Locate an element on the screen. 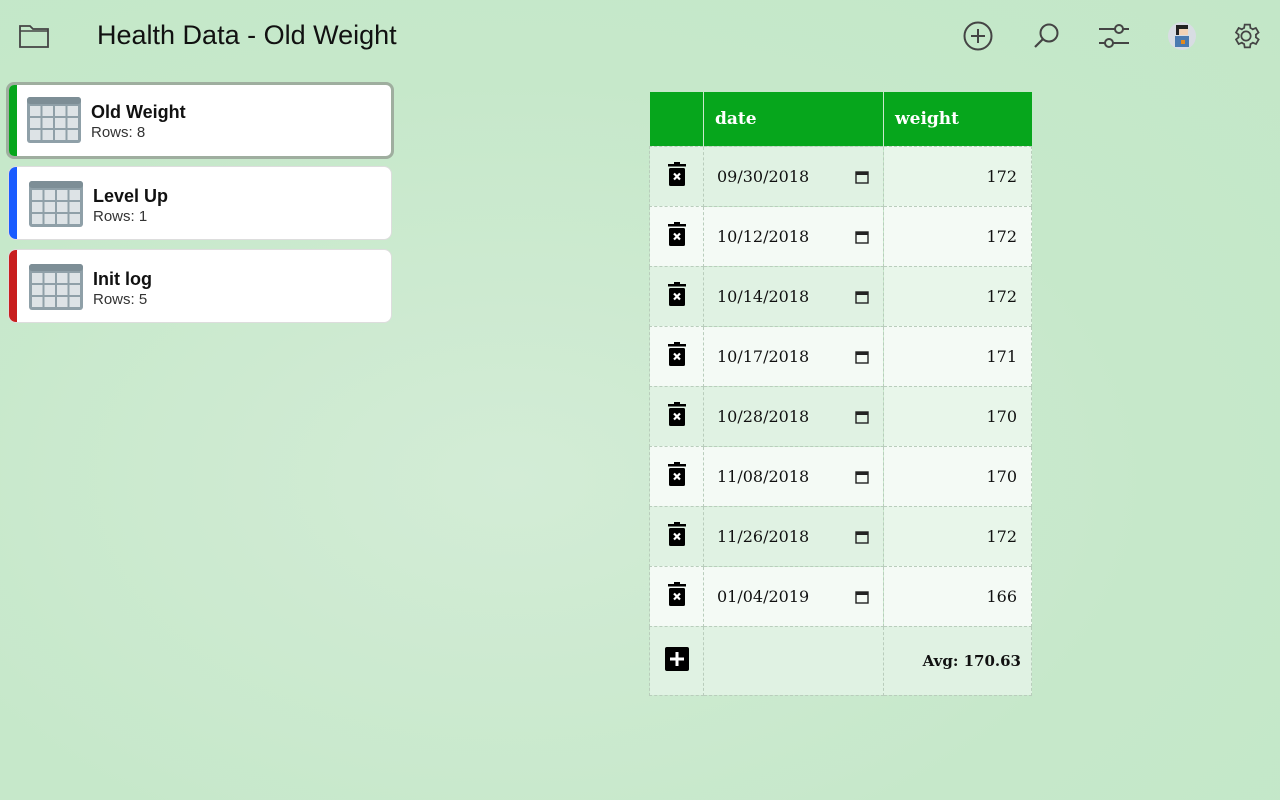  date-input: 10/14/2018 is located at coordinates (793, 296).